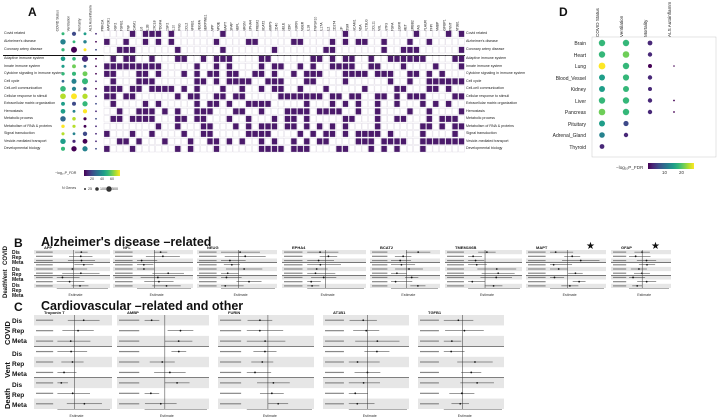 The width and height of the screenshot is (720, 419). I want to click on panel-d-letter: D, so click(563, 12).